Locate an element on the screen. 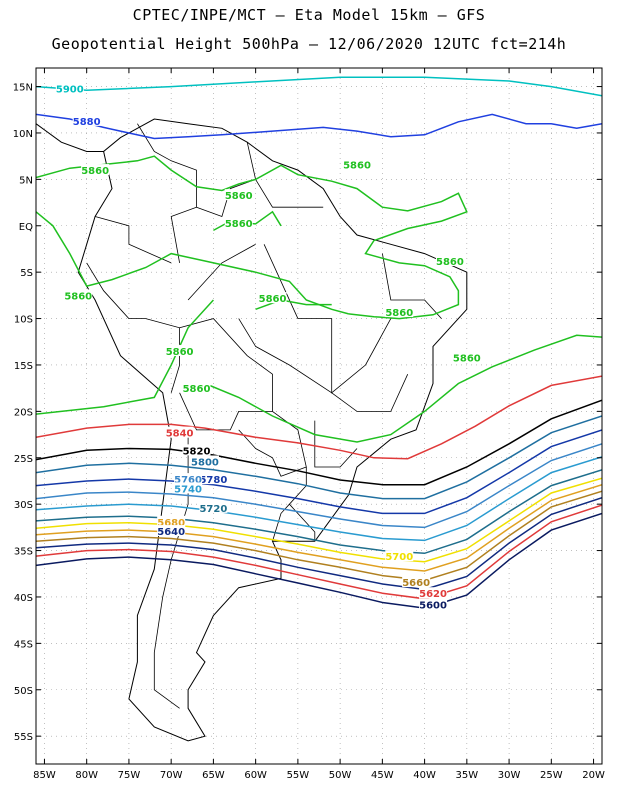 Image resolution: width=618 pixels, height=800 pixels. lon-tick-label: 85W is located at coordinates (44, 775).